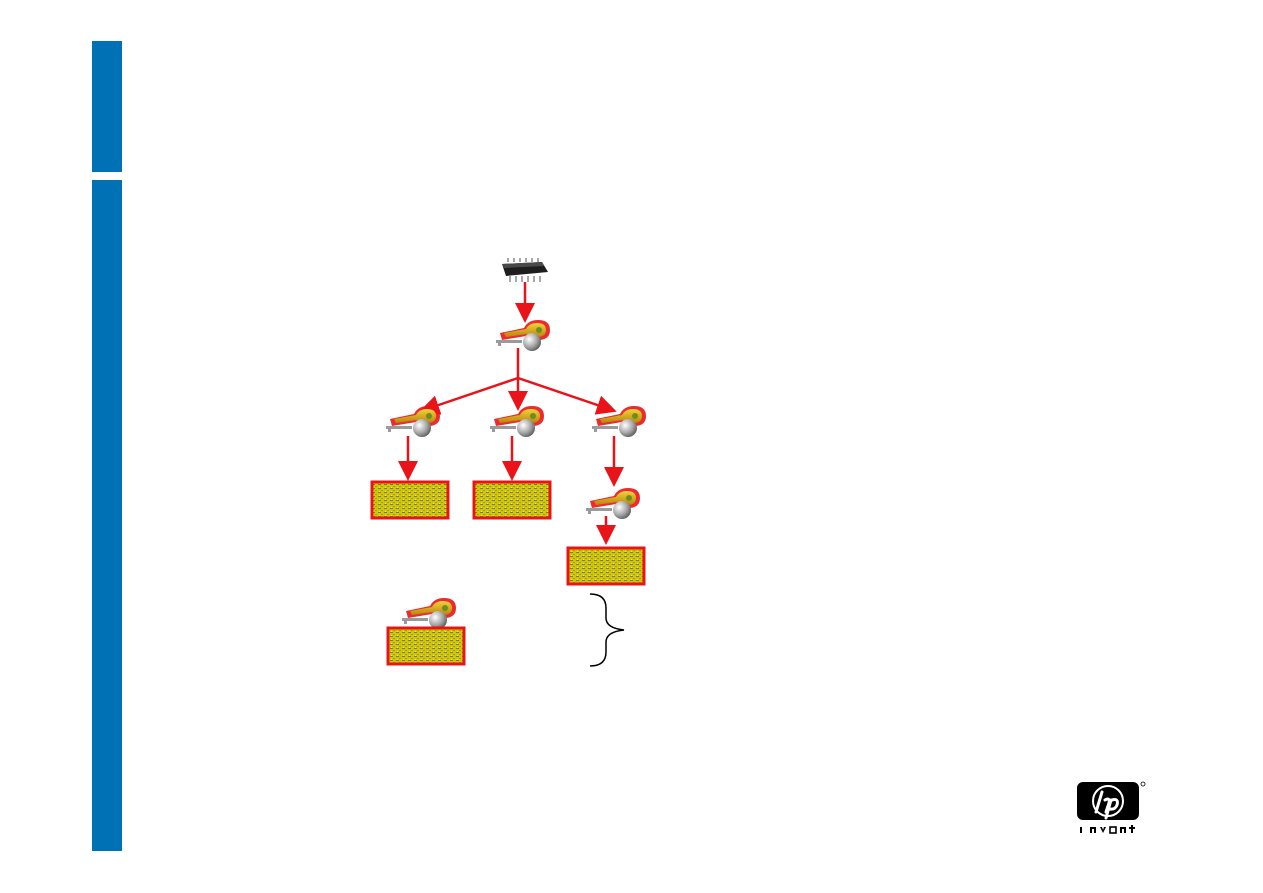 This screenshot has height=893, width=1263. What do you see at coordinates (410, 500) in the screenshot?
I see `encrypted-data-box-left` at bounding box center [410, 500].